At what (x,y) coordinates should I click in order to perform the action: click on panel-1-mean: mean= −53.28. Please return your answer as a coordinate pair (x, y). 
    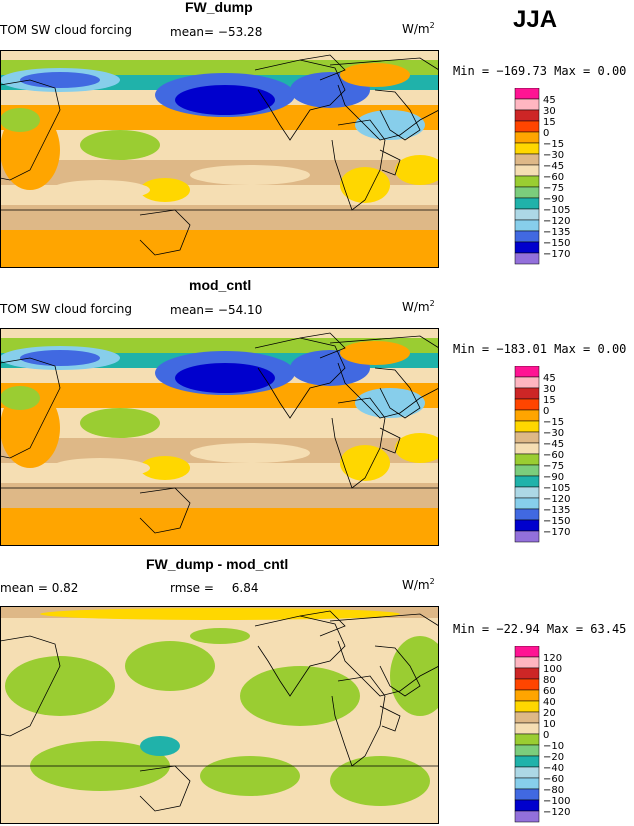
    Looking at the image, I should click on (216, 32).